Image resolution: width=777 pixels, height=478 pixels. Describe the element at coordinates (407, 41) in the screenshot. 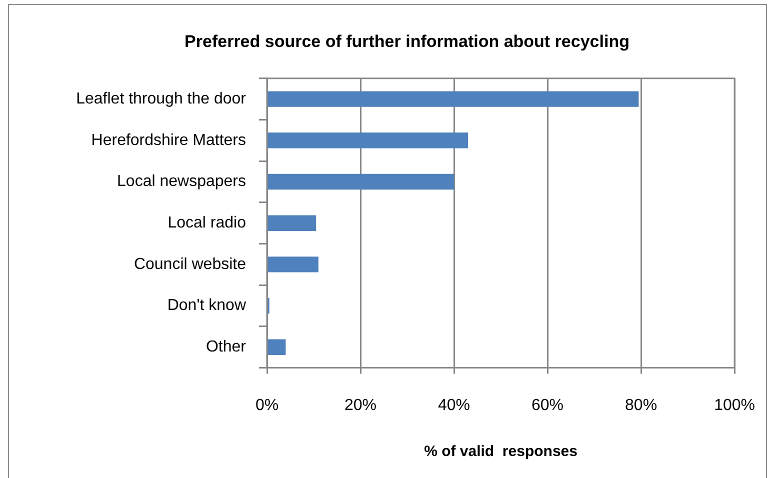

I see `chart-title: Preferred source of further information about recycling` at that location.